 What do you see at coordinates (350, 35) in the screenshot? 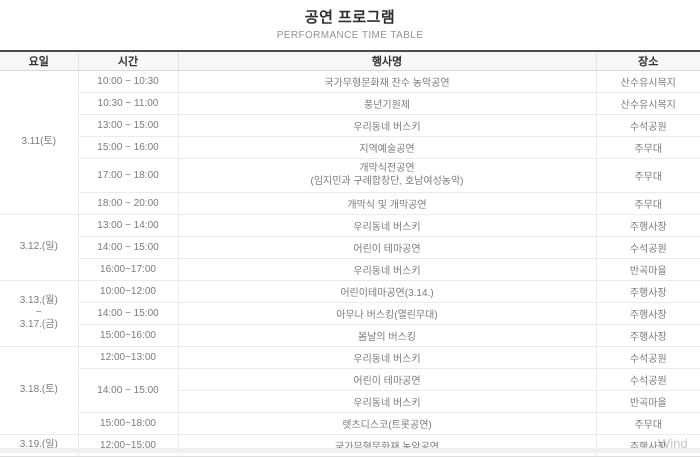
I see `page-subtitle: PERFORMANCE TIME TABLE` at bounding box center [350, 35].